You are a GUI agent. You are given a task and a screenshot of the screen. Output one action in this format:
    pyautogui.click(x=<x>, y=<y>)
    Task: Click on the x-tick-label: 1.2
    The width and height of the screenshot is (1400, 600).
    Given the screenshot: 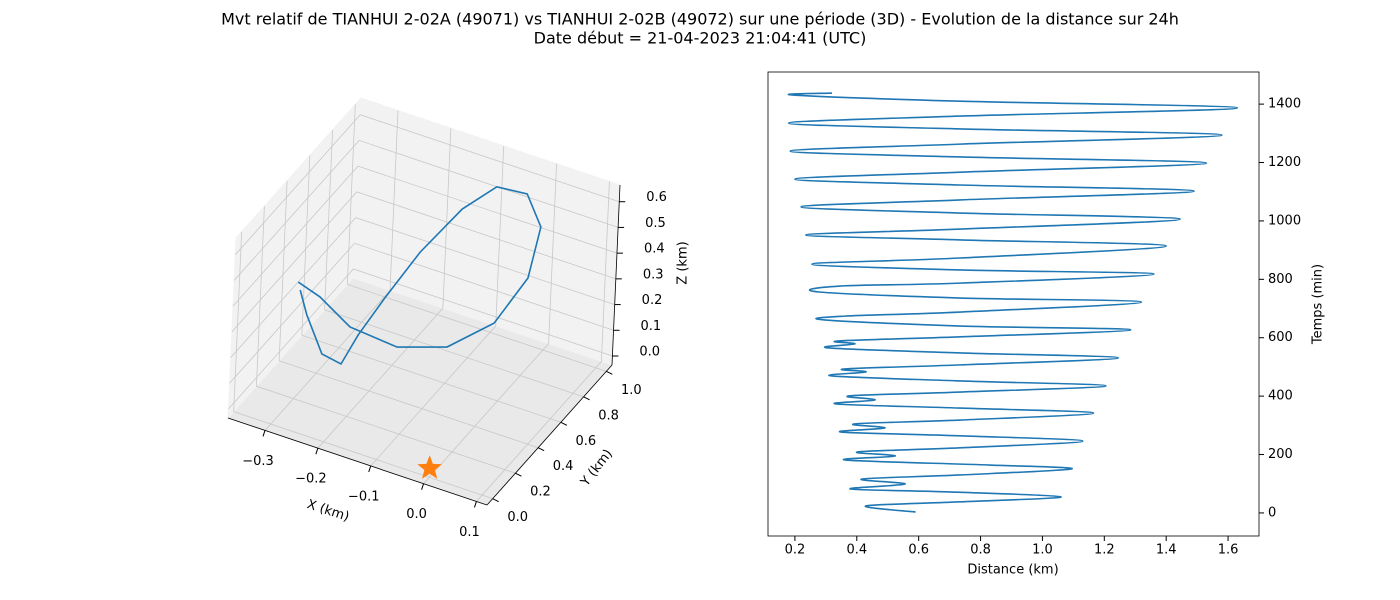 What is the action you would take?
    pyautogui.click(x=1104, y=550)
    